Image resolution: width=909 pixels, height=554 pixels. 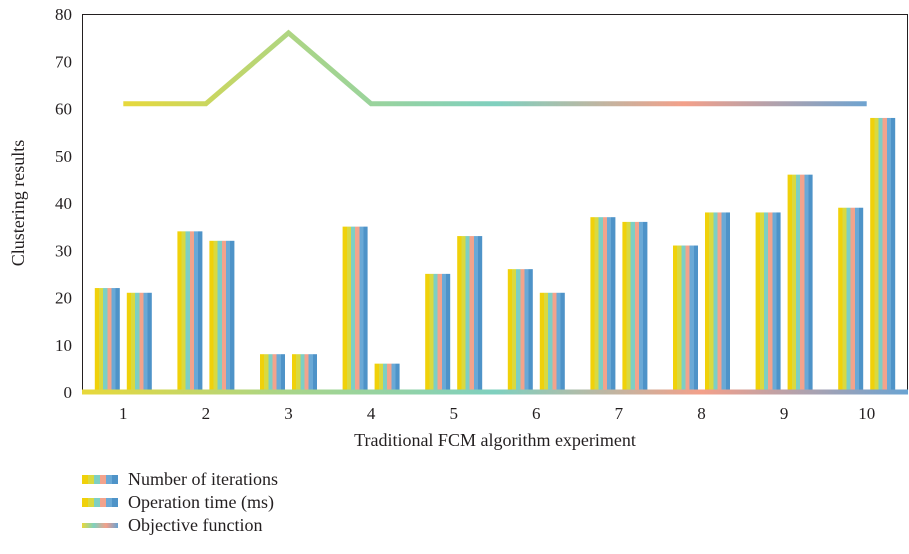 I want to click on y-axis-ticks: 0 10 20 30 40 50 60 70 80, so click(x=63, y=203).